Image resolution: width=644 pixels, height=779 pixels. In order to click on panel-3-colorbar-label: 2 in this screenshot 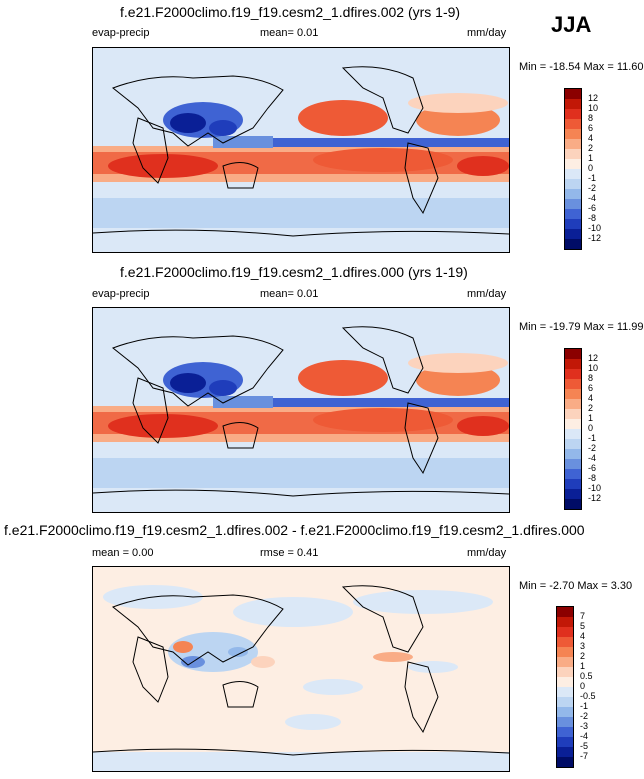, I will do `click(583, 656)`.